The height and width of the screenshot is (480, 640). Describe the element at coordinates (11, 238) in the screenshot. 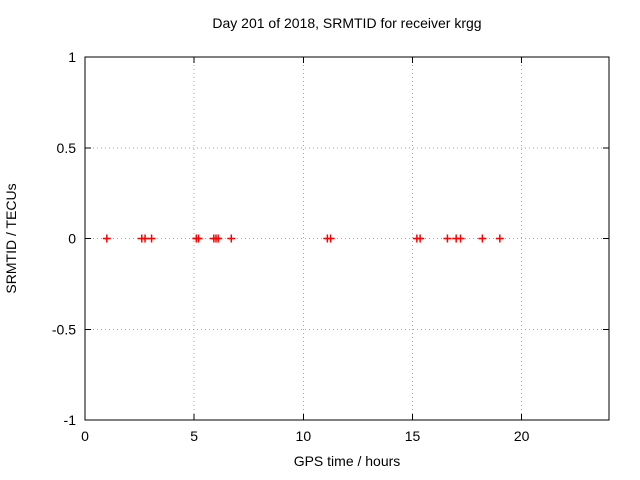

I see `y-axis-label: SRMTID / TECUs` at that location.